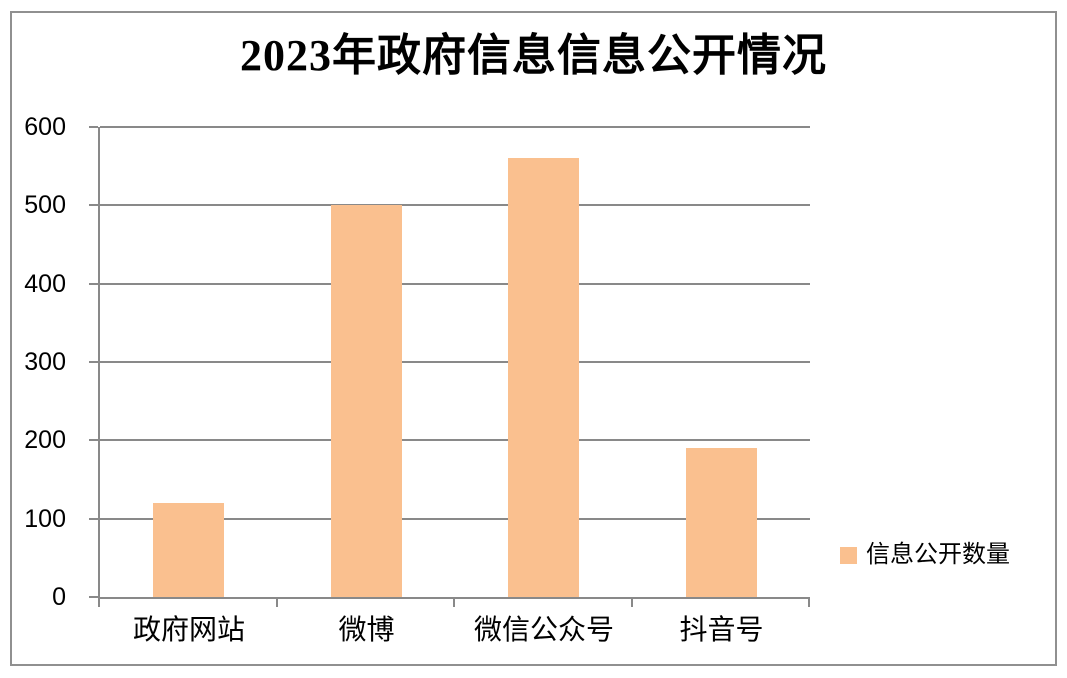 This screenshot has width=1067, height=678. Describe the element at coordinates (45, 518) in the screenshot. I see `y-axis-tick-label: 100` at that location.